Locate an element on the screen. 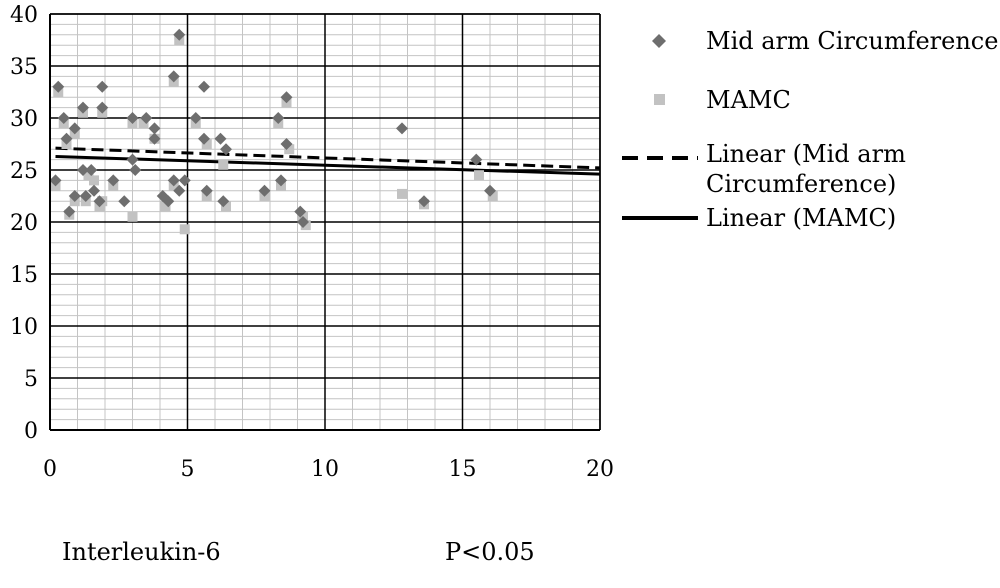 Image resolution: width=1000 pixels, height=588 pixels. legend-square-marker is located at coordinates (659, 99).